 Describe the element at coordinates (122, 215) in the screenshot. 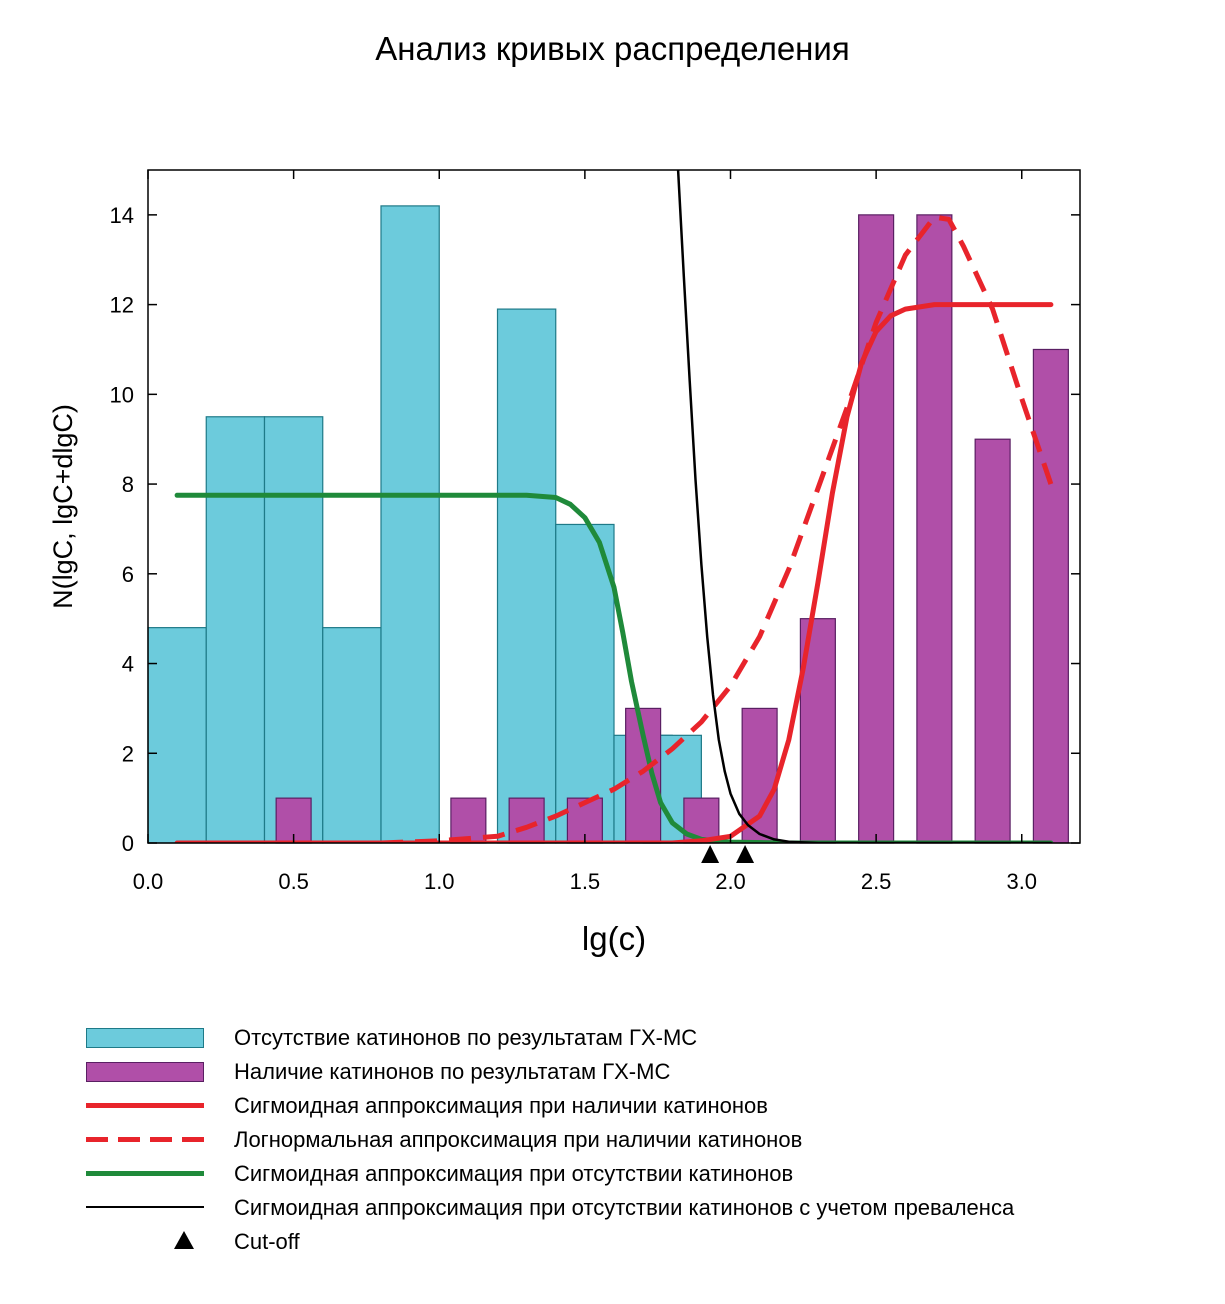

I see `y-tick-label: 14` at that location.